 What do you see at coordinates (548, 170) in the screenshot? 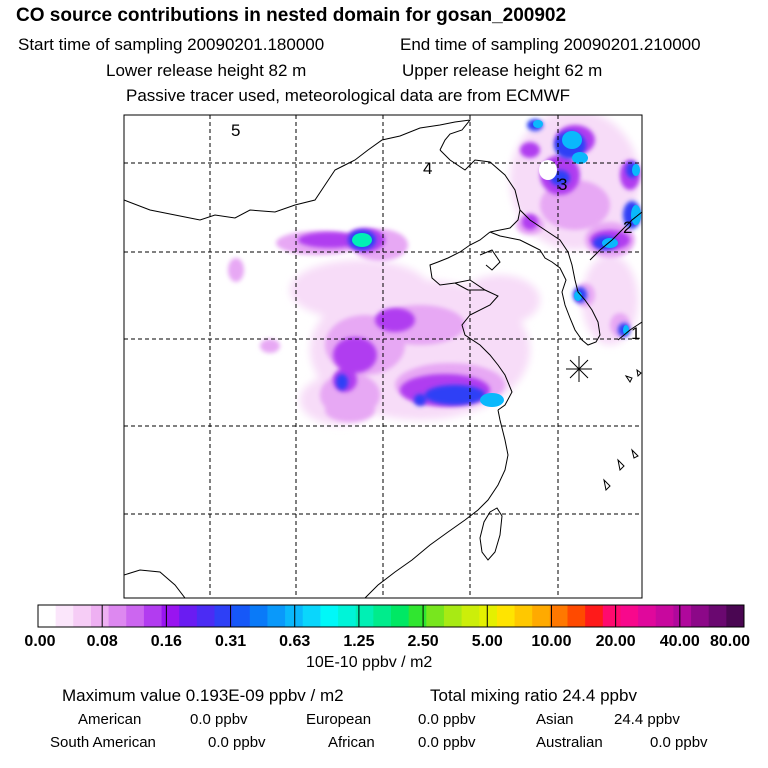
I see `plume-gap` at bounding box center [548, 170].